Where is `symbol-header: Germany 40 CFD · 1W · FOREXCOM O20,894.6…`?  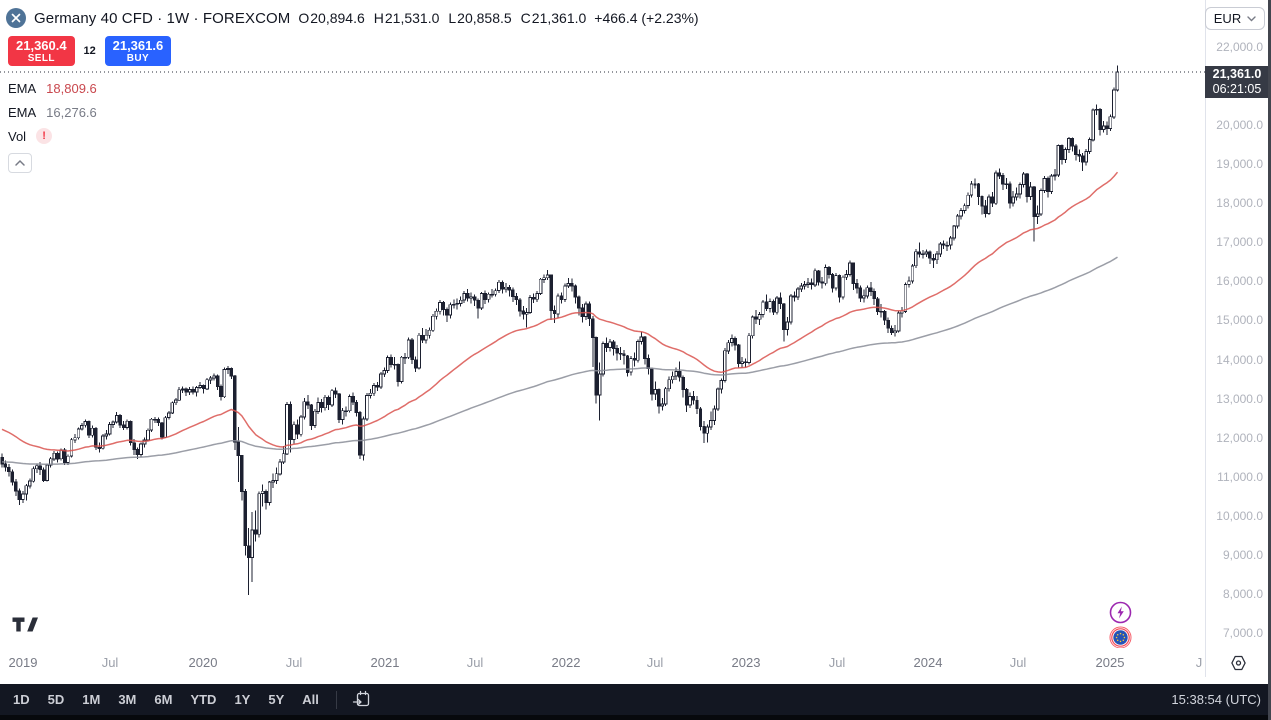
symbol-header: Germany 40 CFD · 1W · FOREXCOM O20,894.6… is located at coordinates (352, 18).